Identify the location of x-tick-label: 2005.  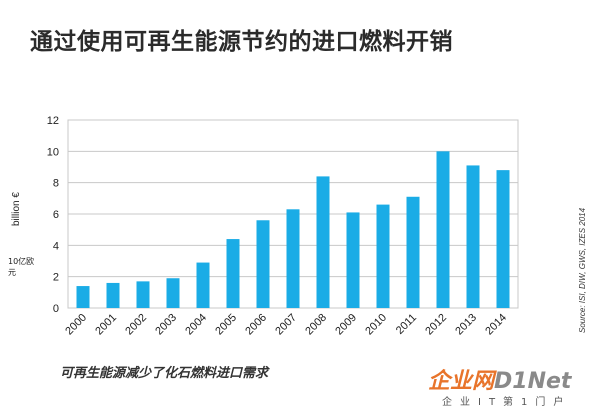
(226, 325).